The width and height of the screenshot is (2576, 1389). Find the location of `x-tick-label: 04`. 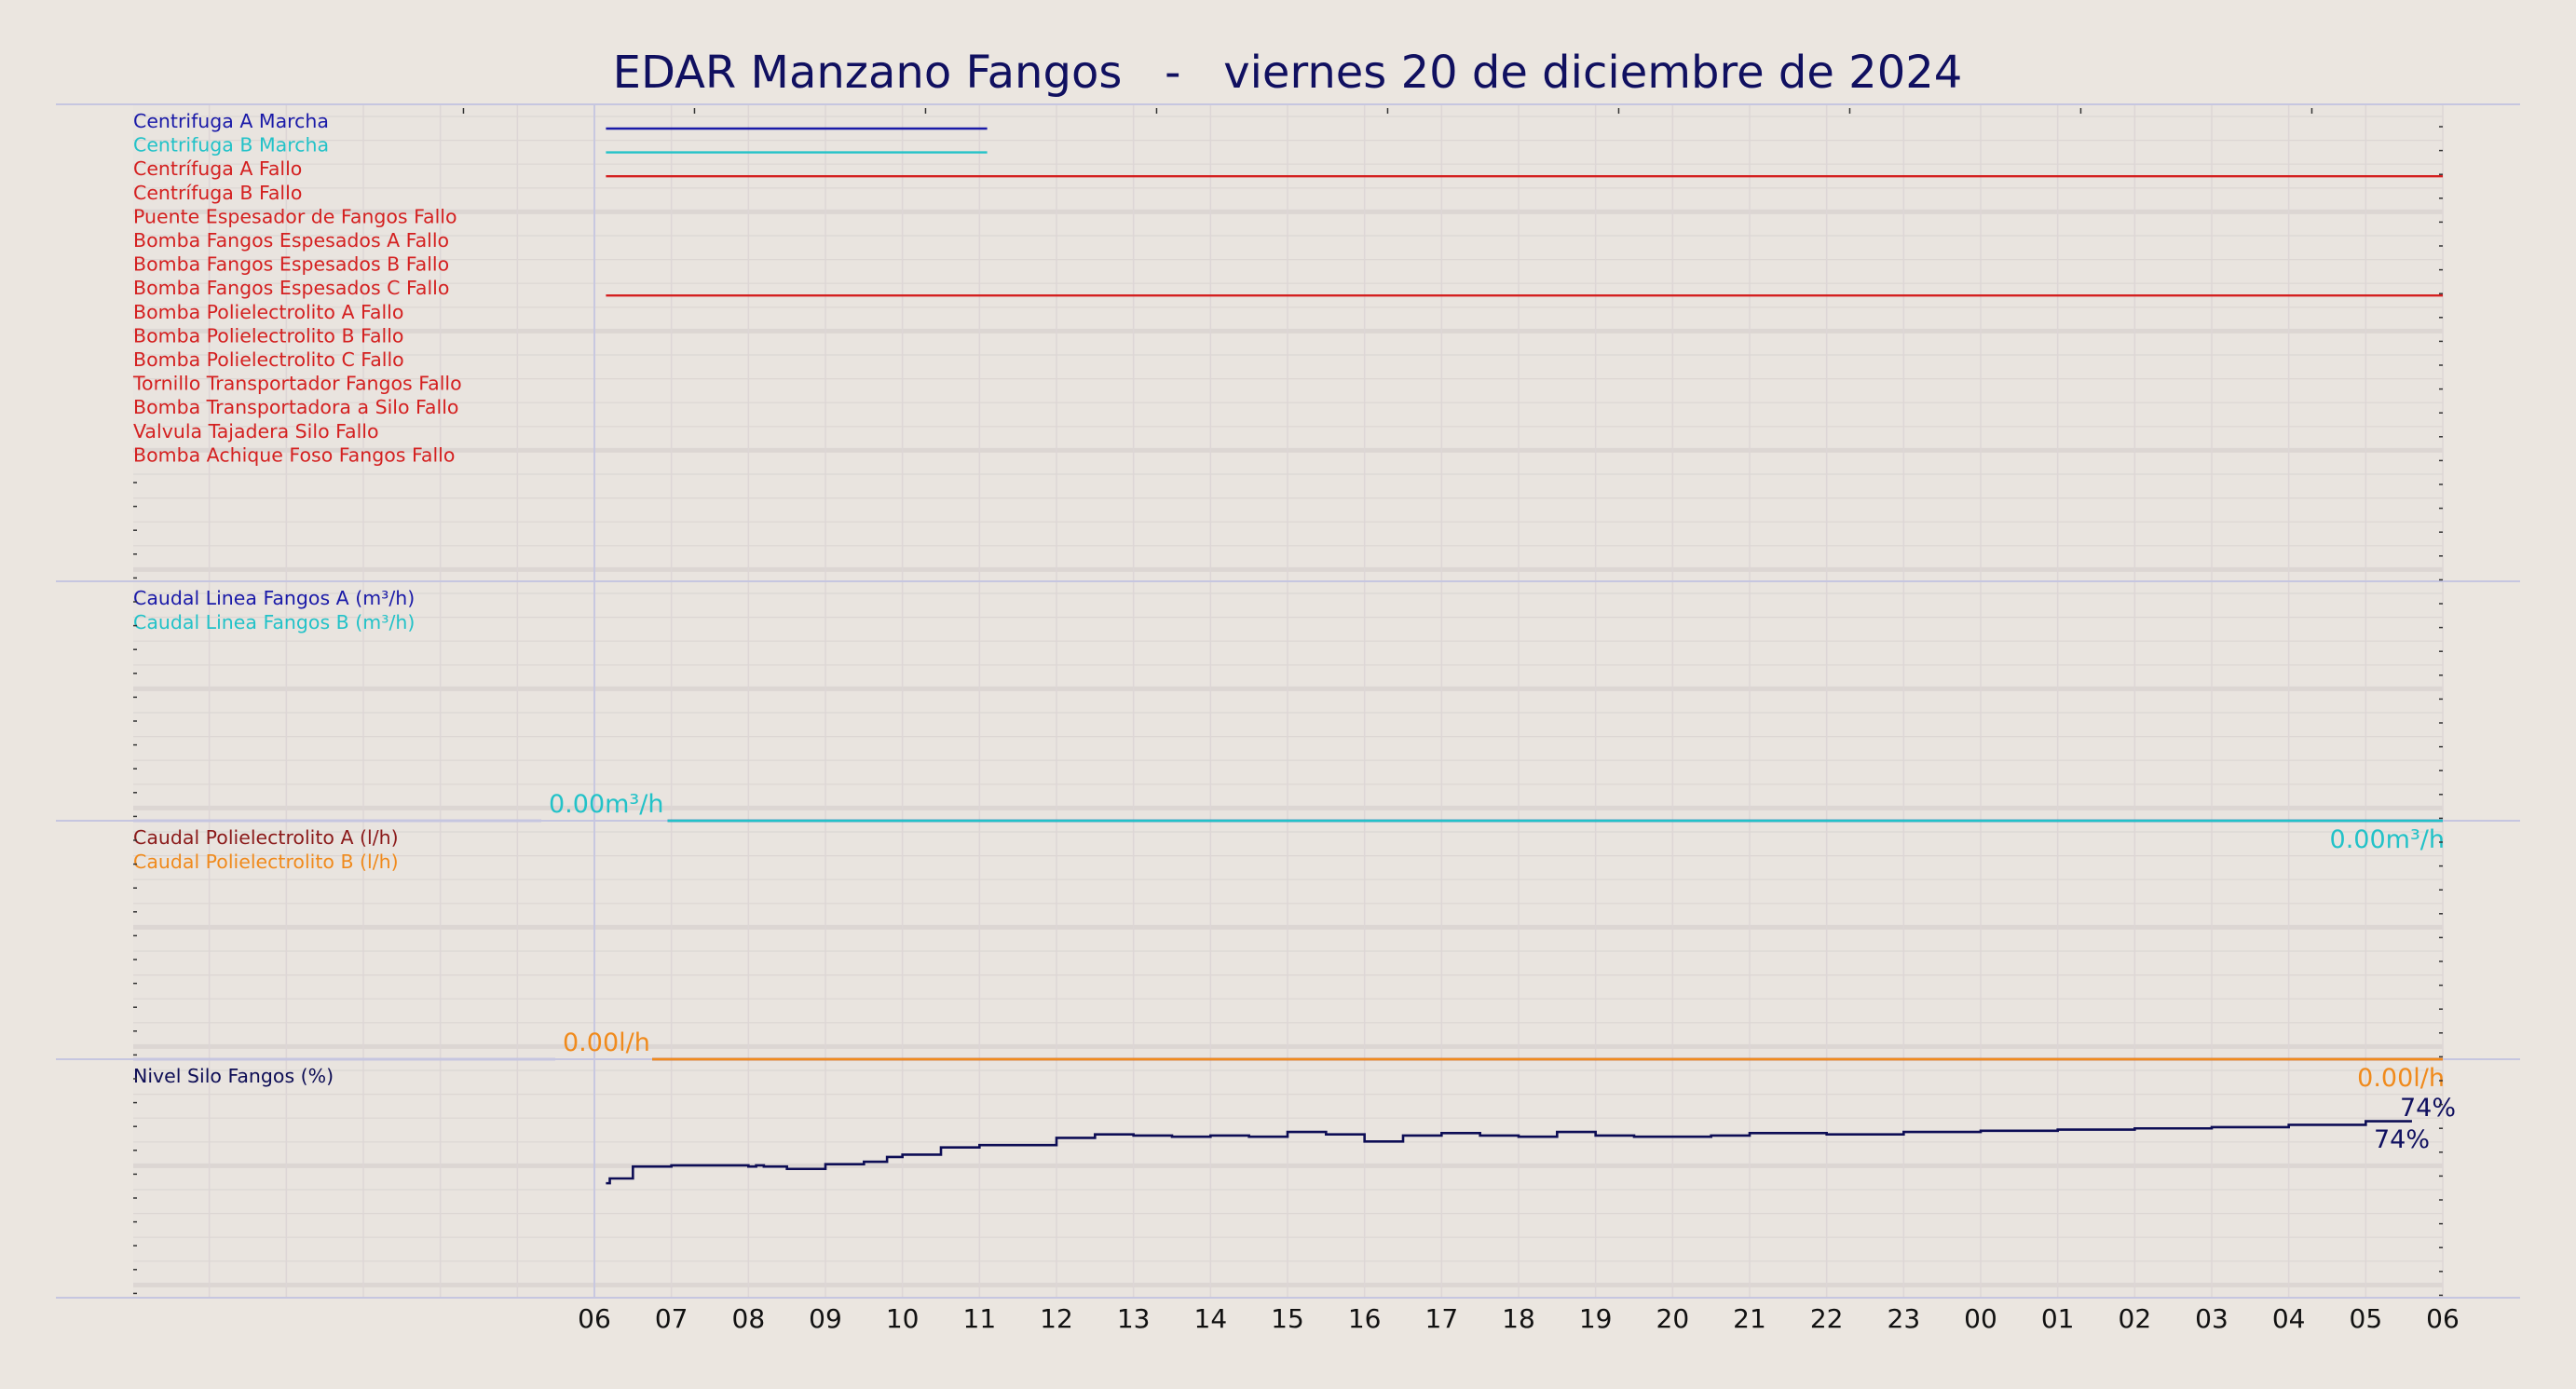

x-tick-label: 04 is located at coordinates (2289, 1318).